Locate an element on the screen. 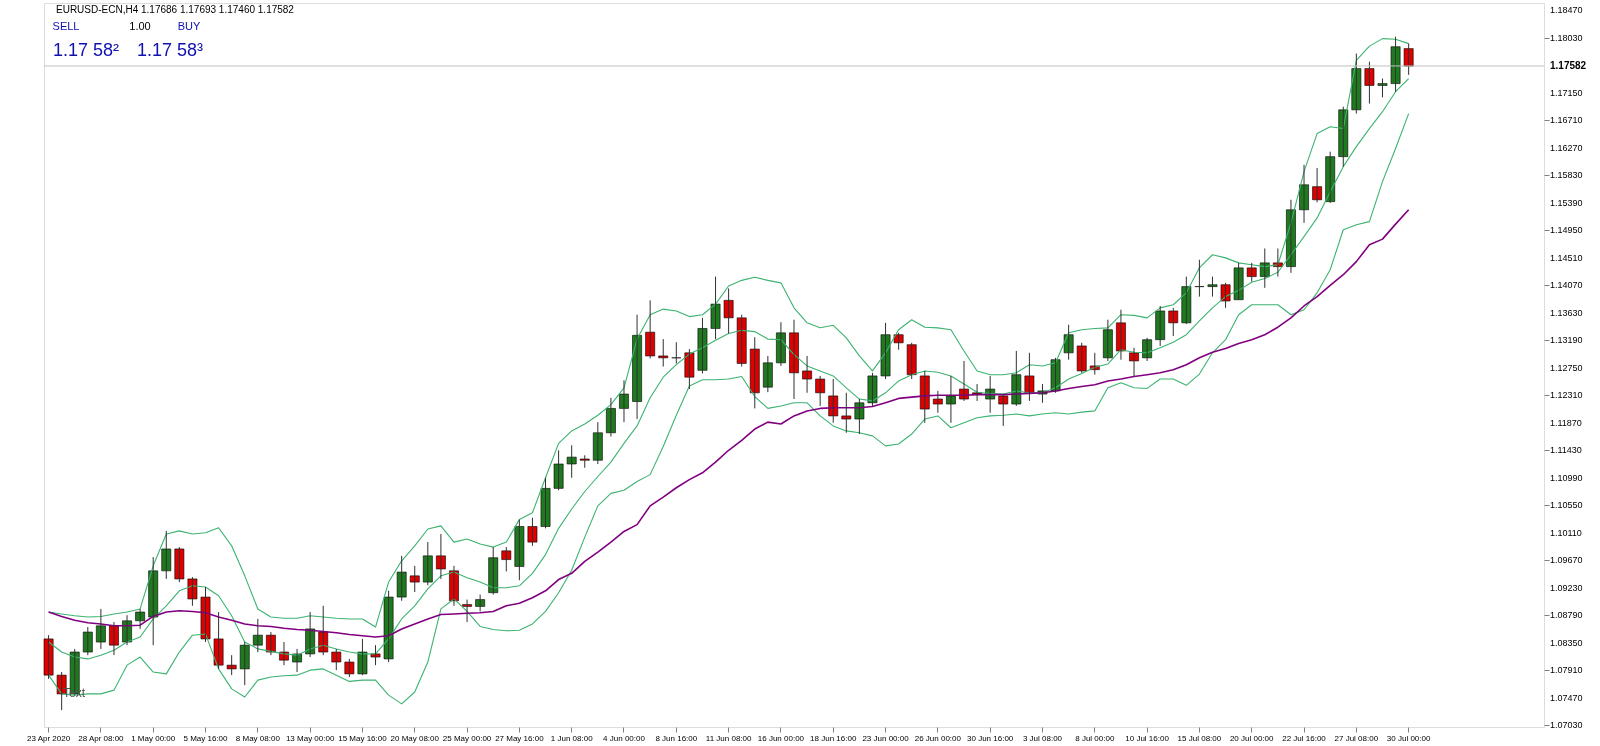  x-tick-label: 4 Jun 00:00 is located at coordinates (624, 738).